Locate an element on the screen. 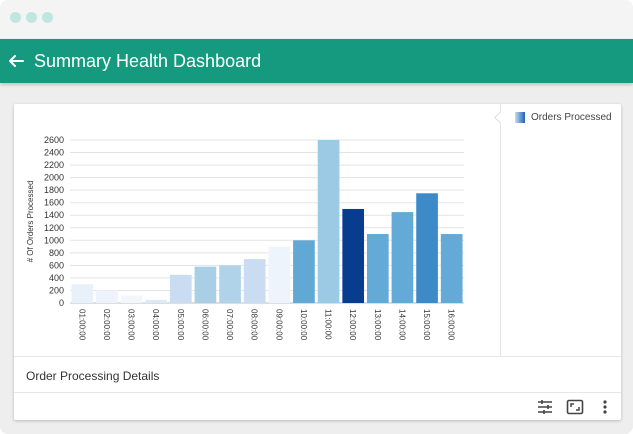 The image size is (633, 434). app-bar: Summary Health Dashboard is located at coordinates (316, 61).